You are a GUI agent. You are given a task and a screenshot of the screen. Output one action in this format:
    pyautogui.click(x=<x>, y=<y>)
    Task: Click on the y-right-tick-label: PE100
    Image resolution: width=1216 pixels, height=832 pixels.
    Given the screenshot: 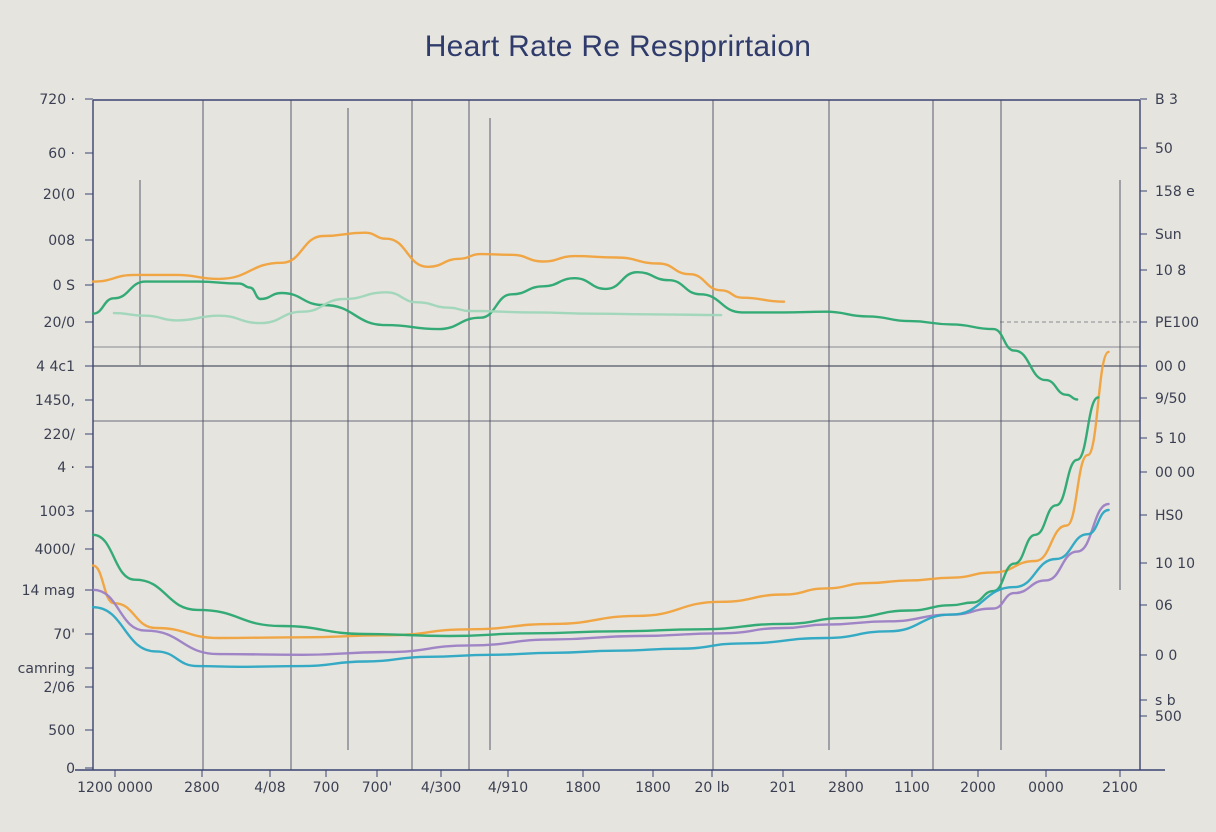 What is the action you would take?
    pyautogui.click(x=1177, y=323)
    